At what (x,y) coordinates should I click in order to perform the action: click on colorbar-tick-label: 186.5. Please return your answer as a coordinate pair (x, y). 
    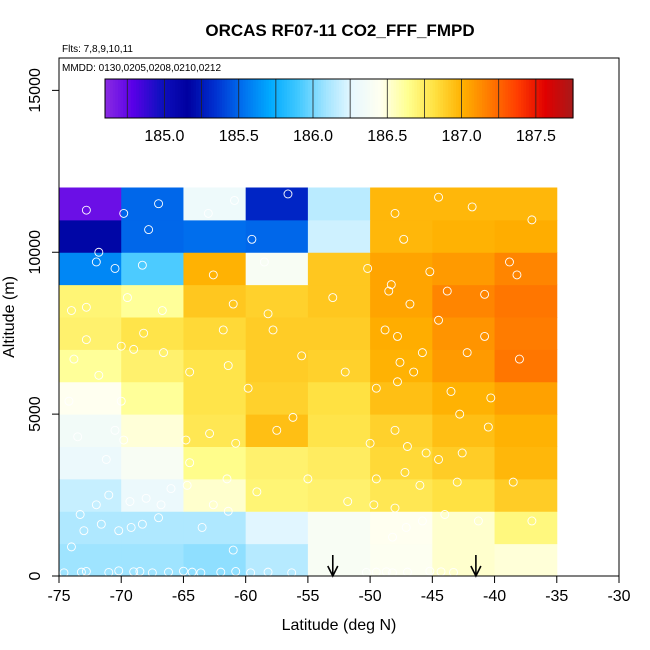
    Looking at the image, I should click on (387, 136).